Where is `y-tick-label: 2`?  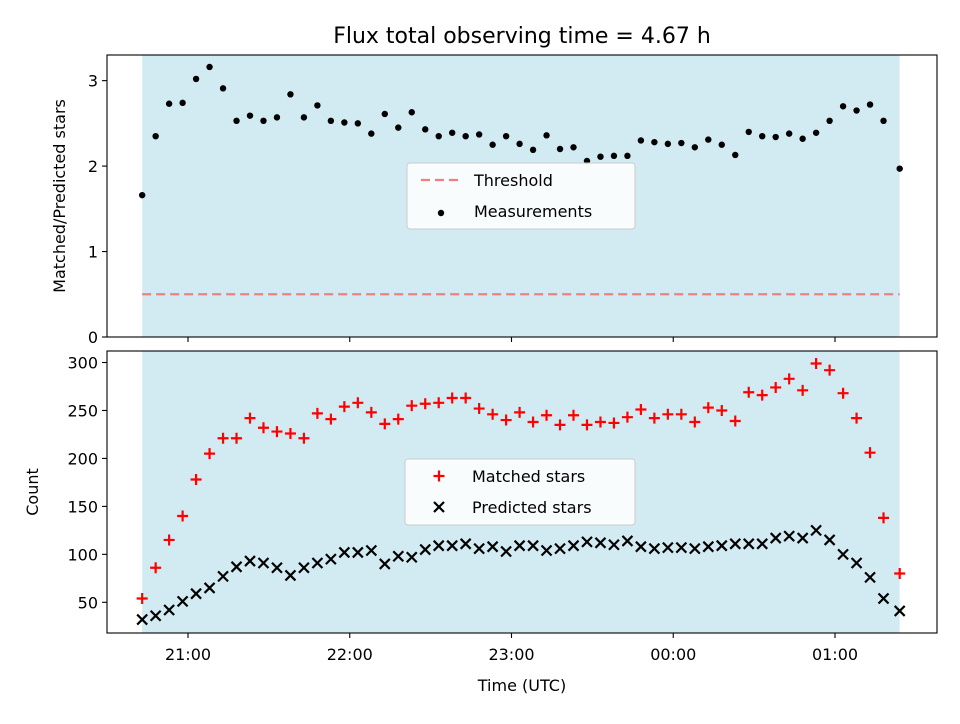
y-tick-label: 2 is located at coordinates (93, 166).